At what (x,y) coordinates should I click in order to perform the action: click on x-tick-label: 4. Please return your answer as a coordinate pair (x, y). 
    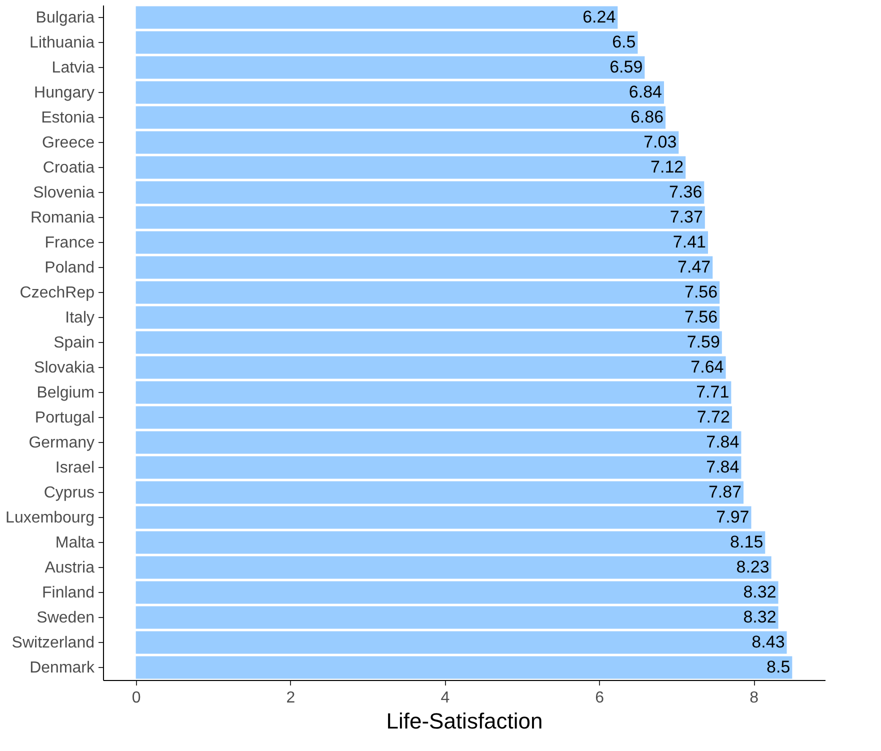
    Looking at the image, I should click on (445, 698).